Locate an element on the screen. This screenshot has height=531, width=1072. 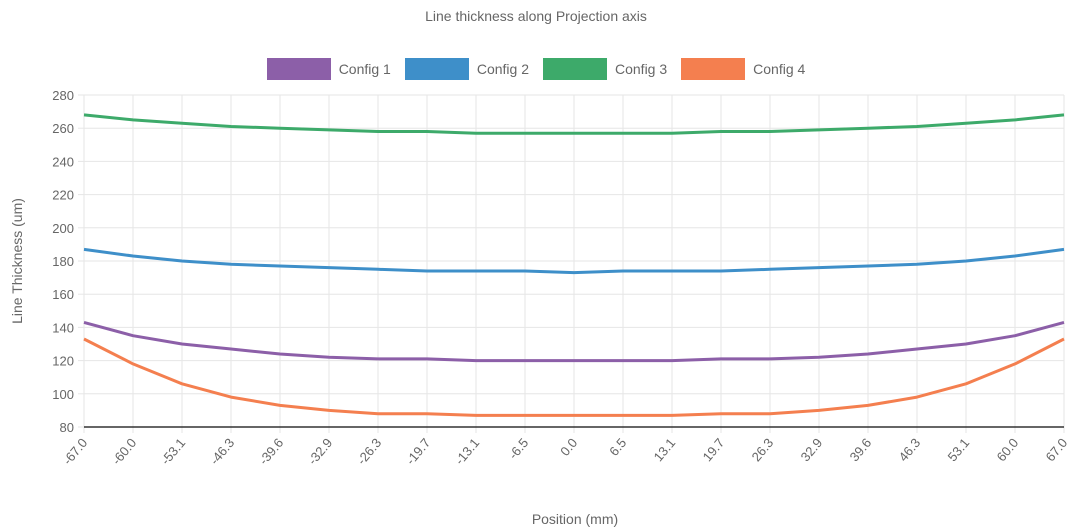
y-tick-label: 240 is located at coordinates (63, 161).